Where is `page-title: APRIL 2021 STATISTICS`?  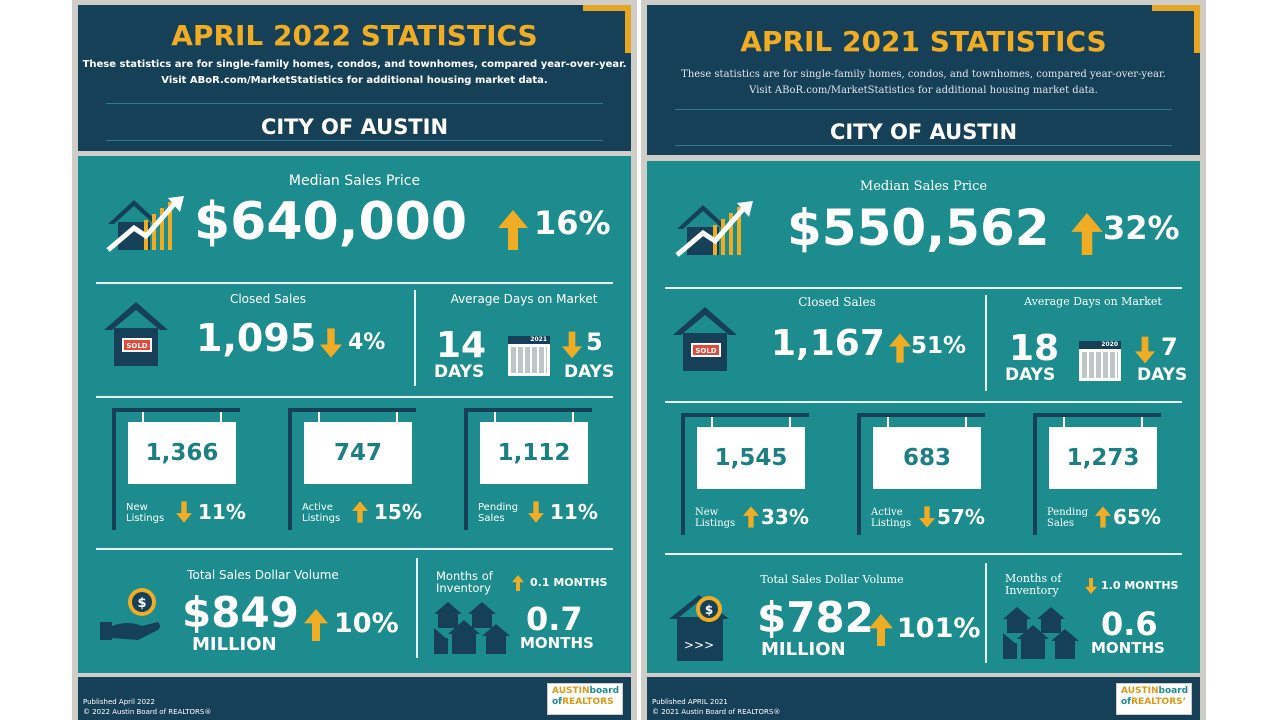
page-title: APRIL 2021 STATISTICS is located at coordinates (923, 41).